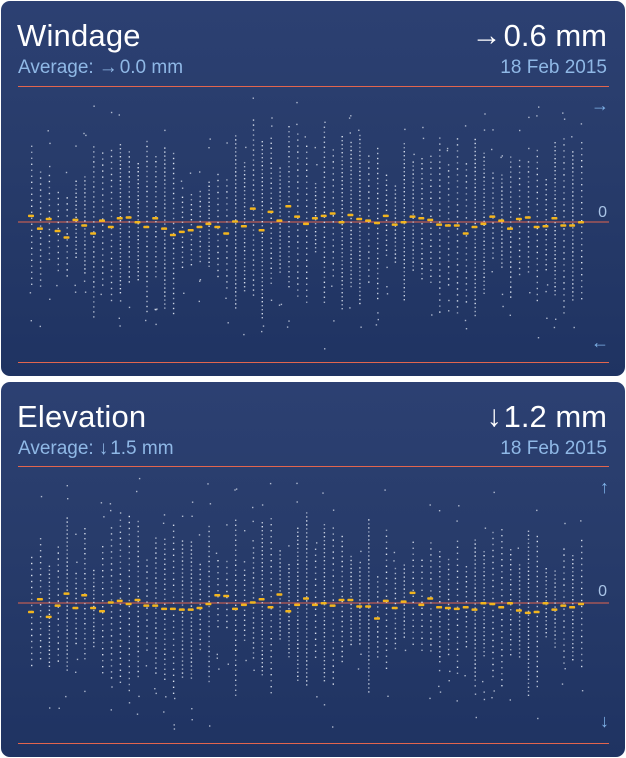 Image resolution: width=626 pixels, height=758 pixels. Describe the element at coordinates (79, 35) in the screenshot. I see `windage-title: Windage` at that location.